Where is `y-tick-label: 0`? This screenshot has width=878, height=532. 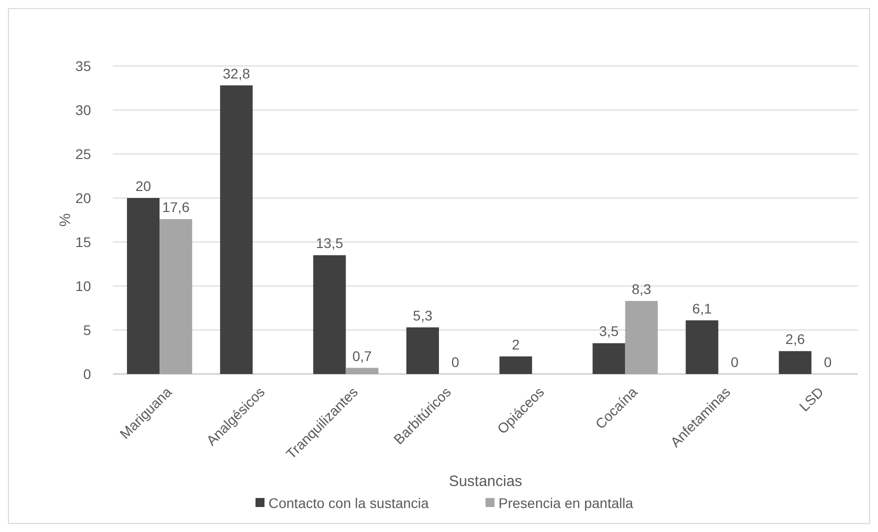 y-tick-label: 0 is located at coordinates (87, 374).